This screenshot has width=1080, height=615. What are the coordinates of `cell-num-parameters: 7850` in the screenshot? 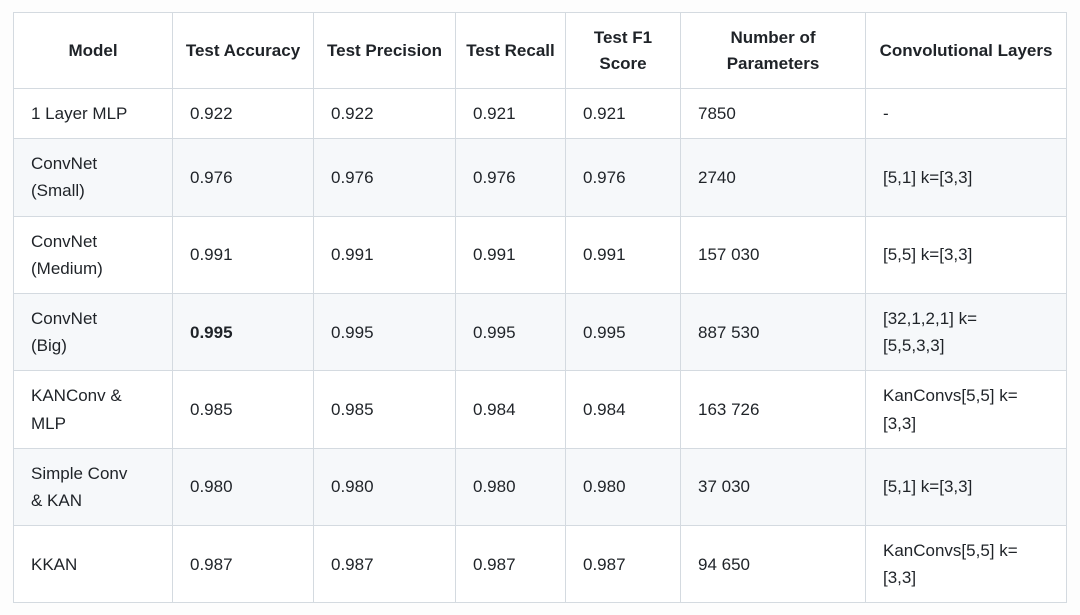 It's located at (773, 113).